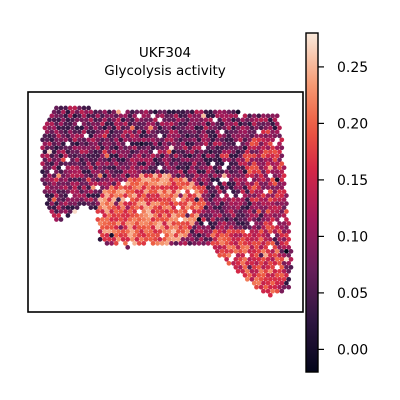 The image size is (400, 400). Describe the element at coordinates (312, 202) in the screenshot. I see `colorbar` at that location.